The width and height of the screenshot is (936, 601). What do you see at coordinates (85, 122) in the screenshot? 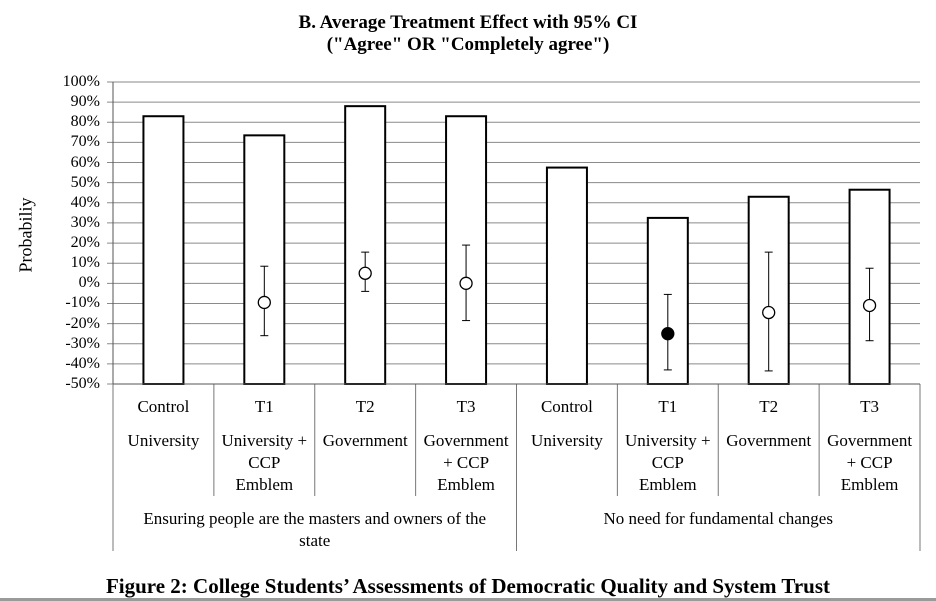
I see `y-tick-label: 80%` at bounding box center [85, 122].